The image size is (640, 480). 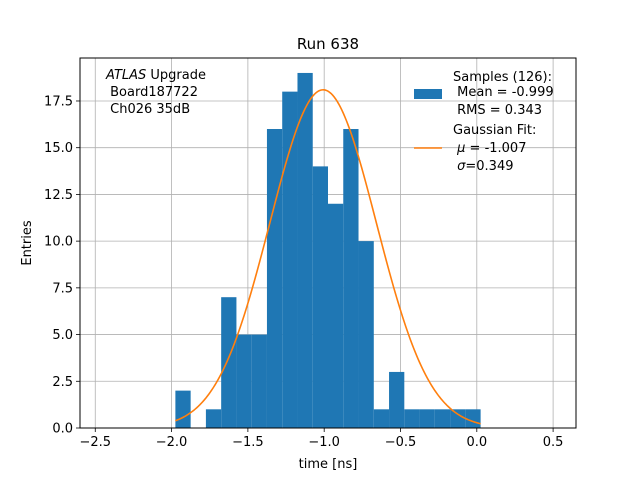 I want to click on x-tick-label: −2.0, so click(x=172, y=442).